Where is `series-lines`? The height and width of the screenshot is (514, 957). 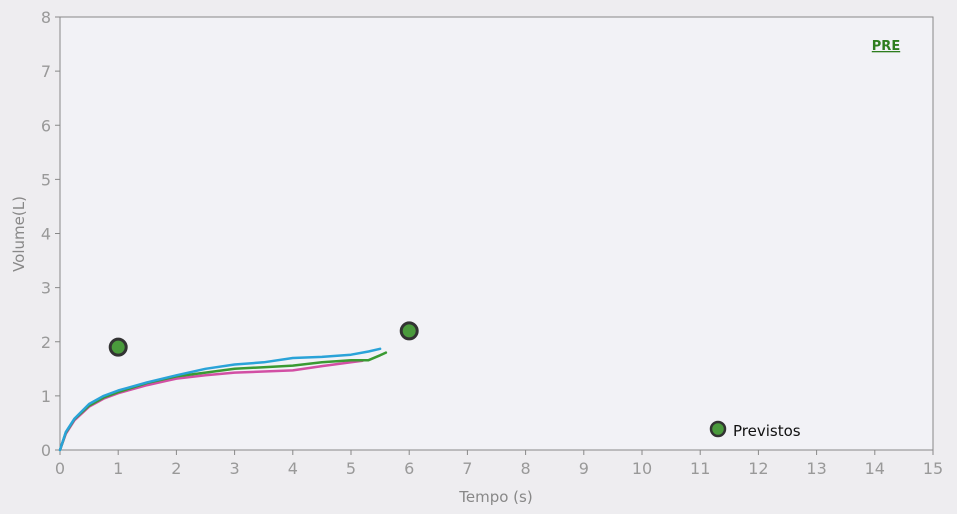 series-lines is located at coordinates (223, 399).